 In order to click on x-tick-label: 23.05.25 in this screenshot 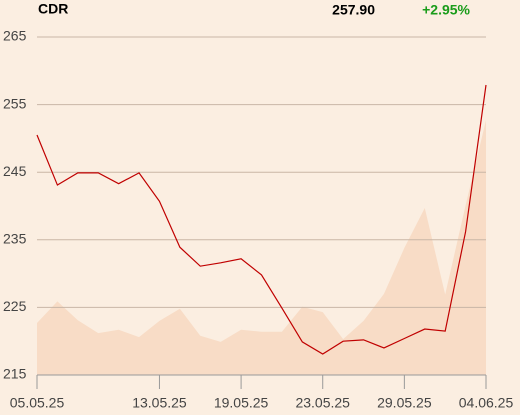, I will do `click(322, 403)`.